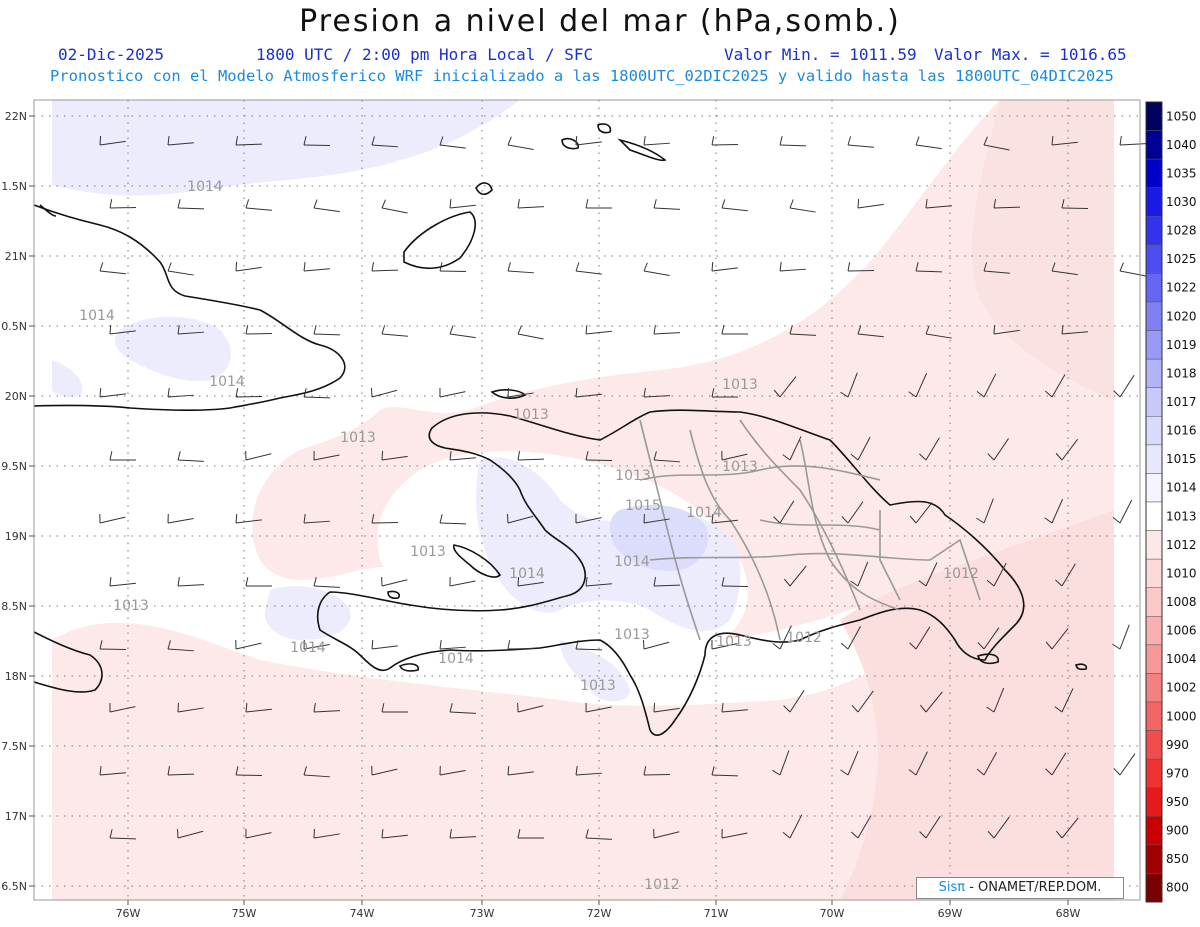  I want to click on legend-label: 1002, so click(1181, 688).